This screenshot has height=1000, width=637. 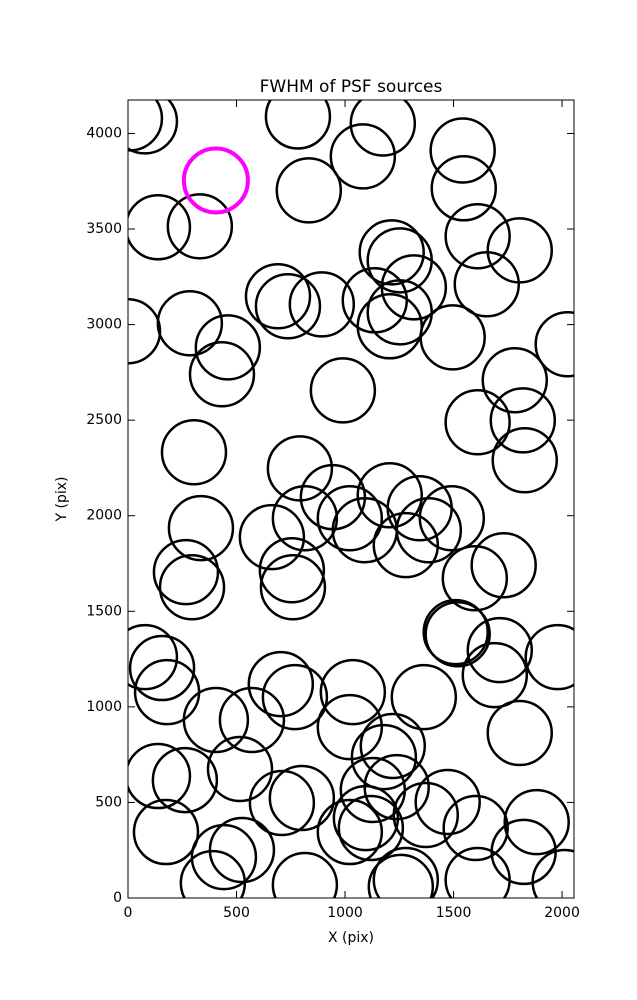 I want to click on y-tick-label: 1500, so click(x=104, y=611).